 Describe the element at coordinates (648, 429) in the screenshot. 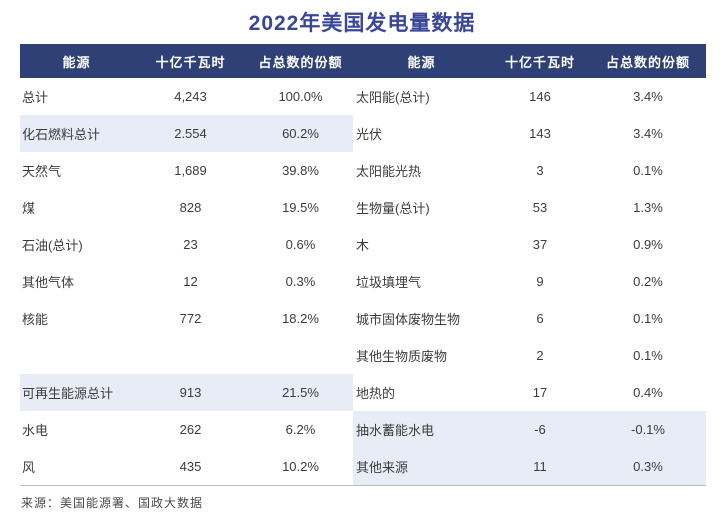

I see `share-cell: -0.1%` at that location.